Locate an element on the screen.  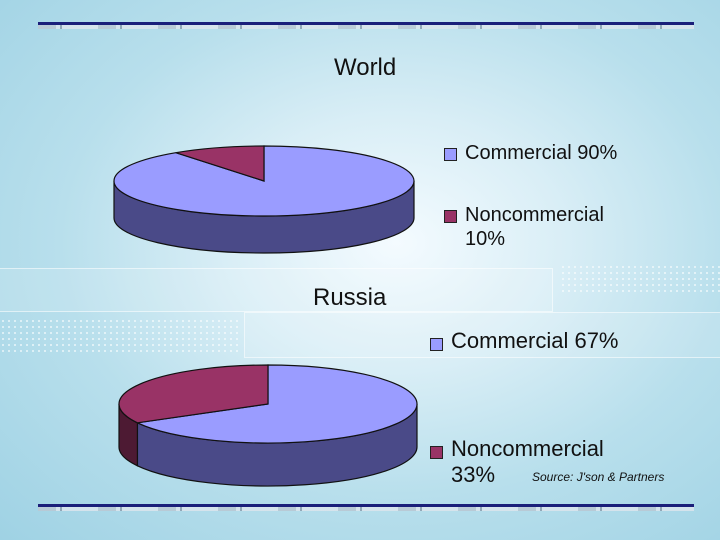
russia-slice-noncommercial is located at coordinates (193, 394).